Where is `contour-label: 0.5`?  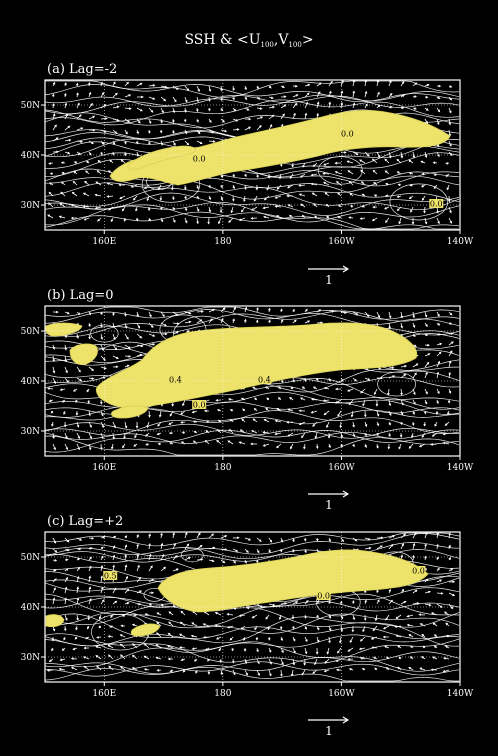
contour-label: 0.5 is located at coordinates (110, 576).